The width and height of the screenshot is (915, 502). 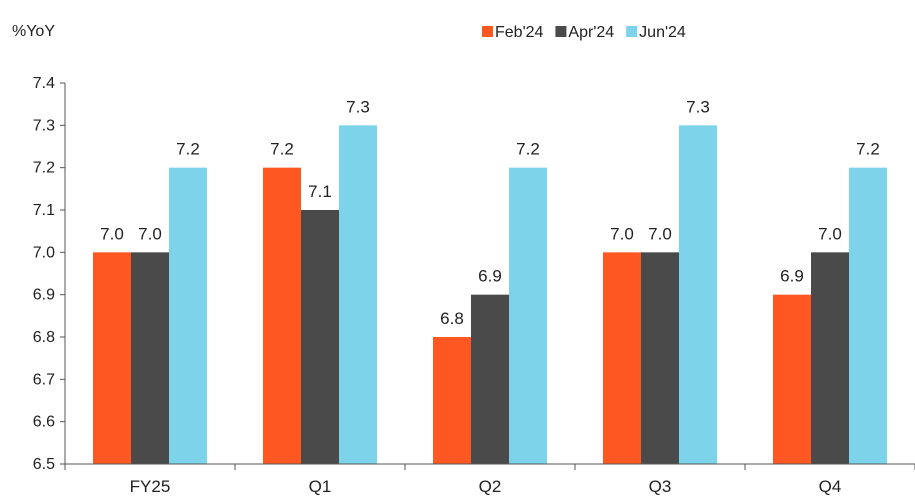 I want to click on x-axis: FY25 Q1 Q2 Q3 Q4, so click(x=489, y=479).